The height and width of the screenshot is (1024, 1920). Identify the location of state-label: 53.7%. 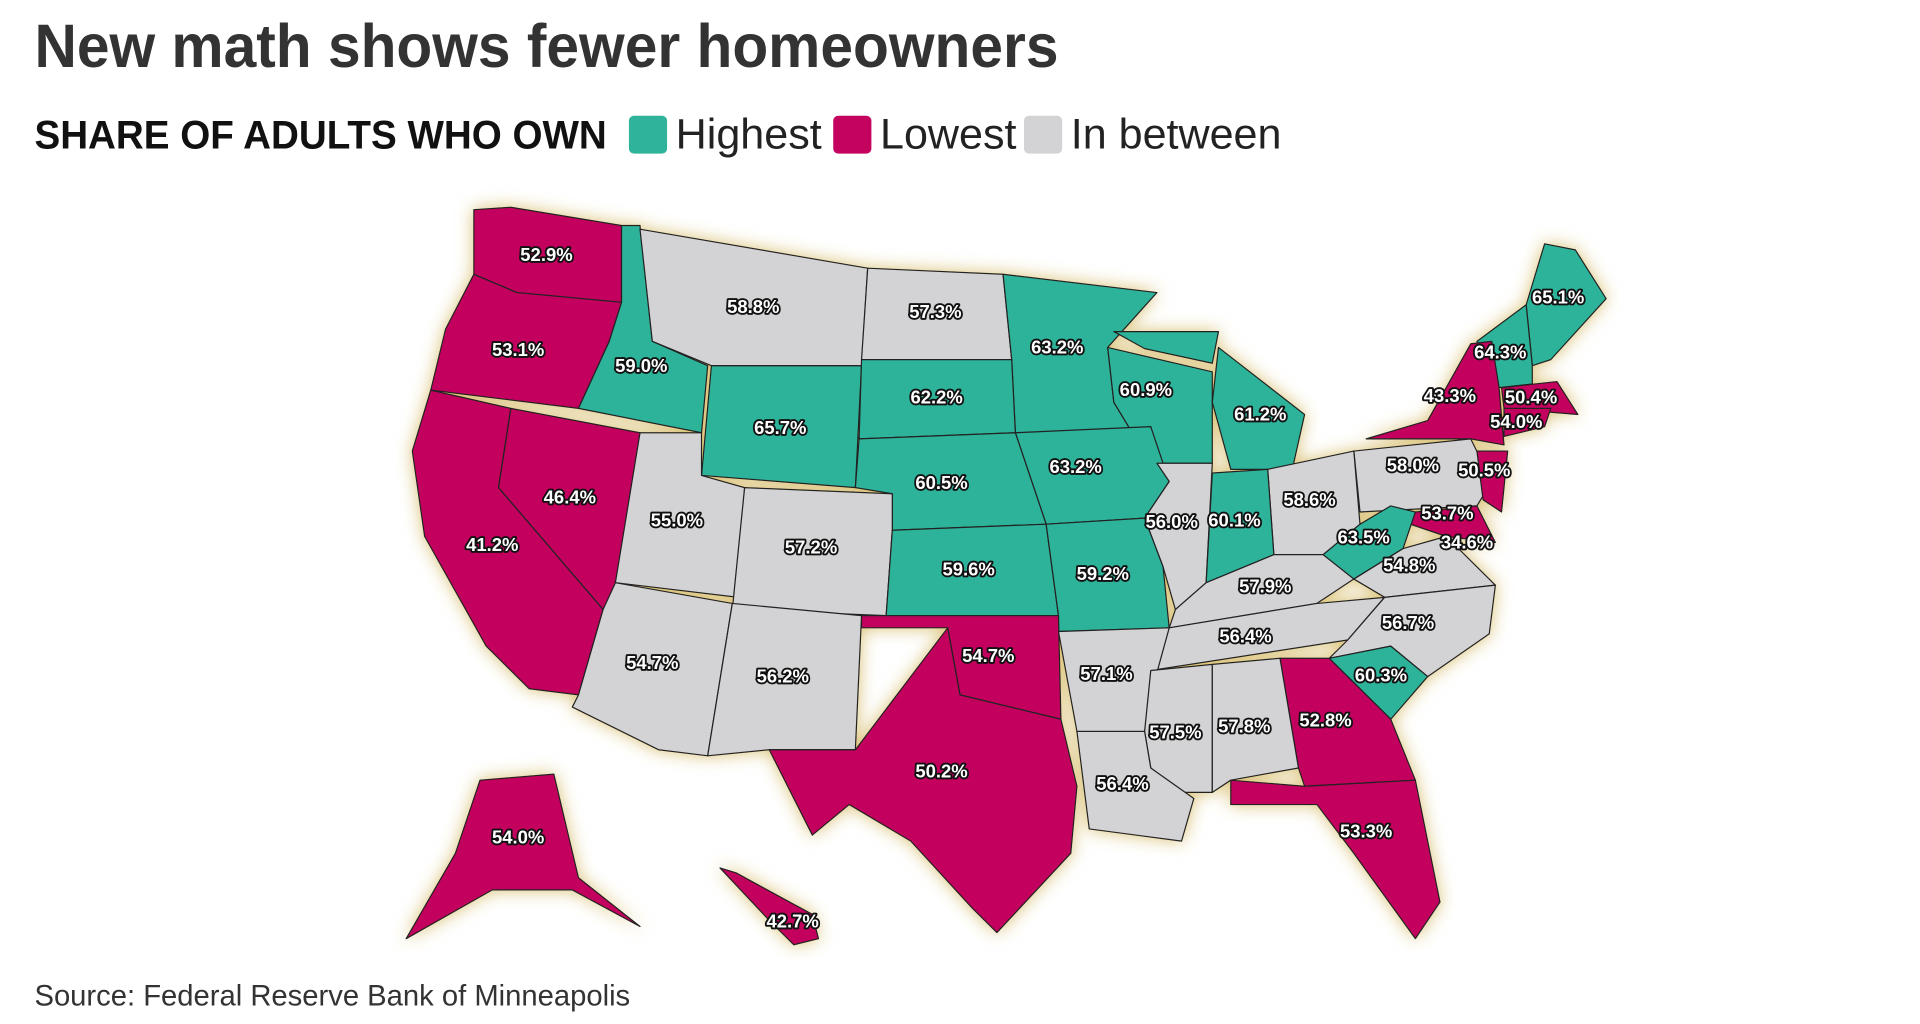
(1447, 512).